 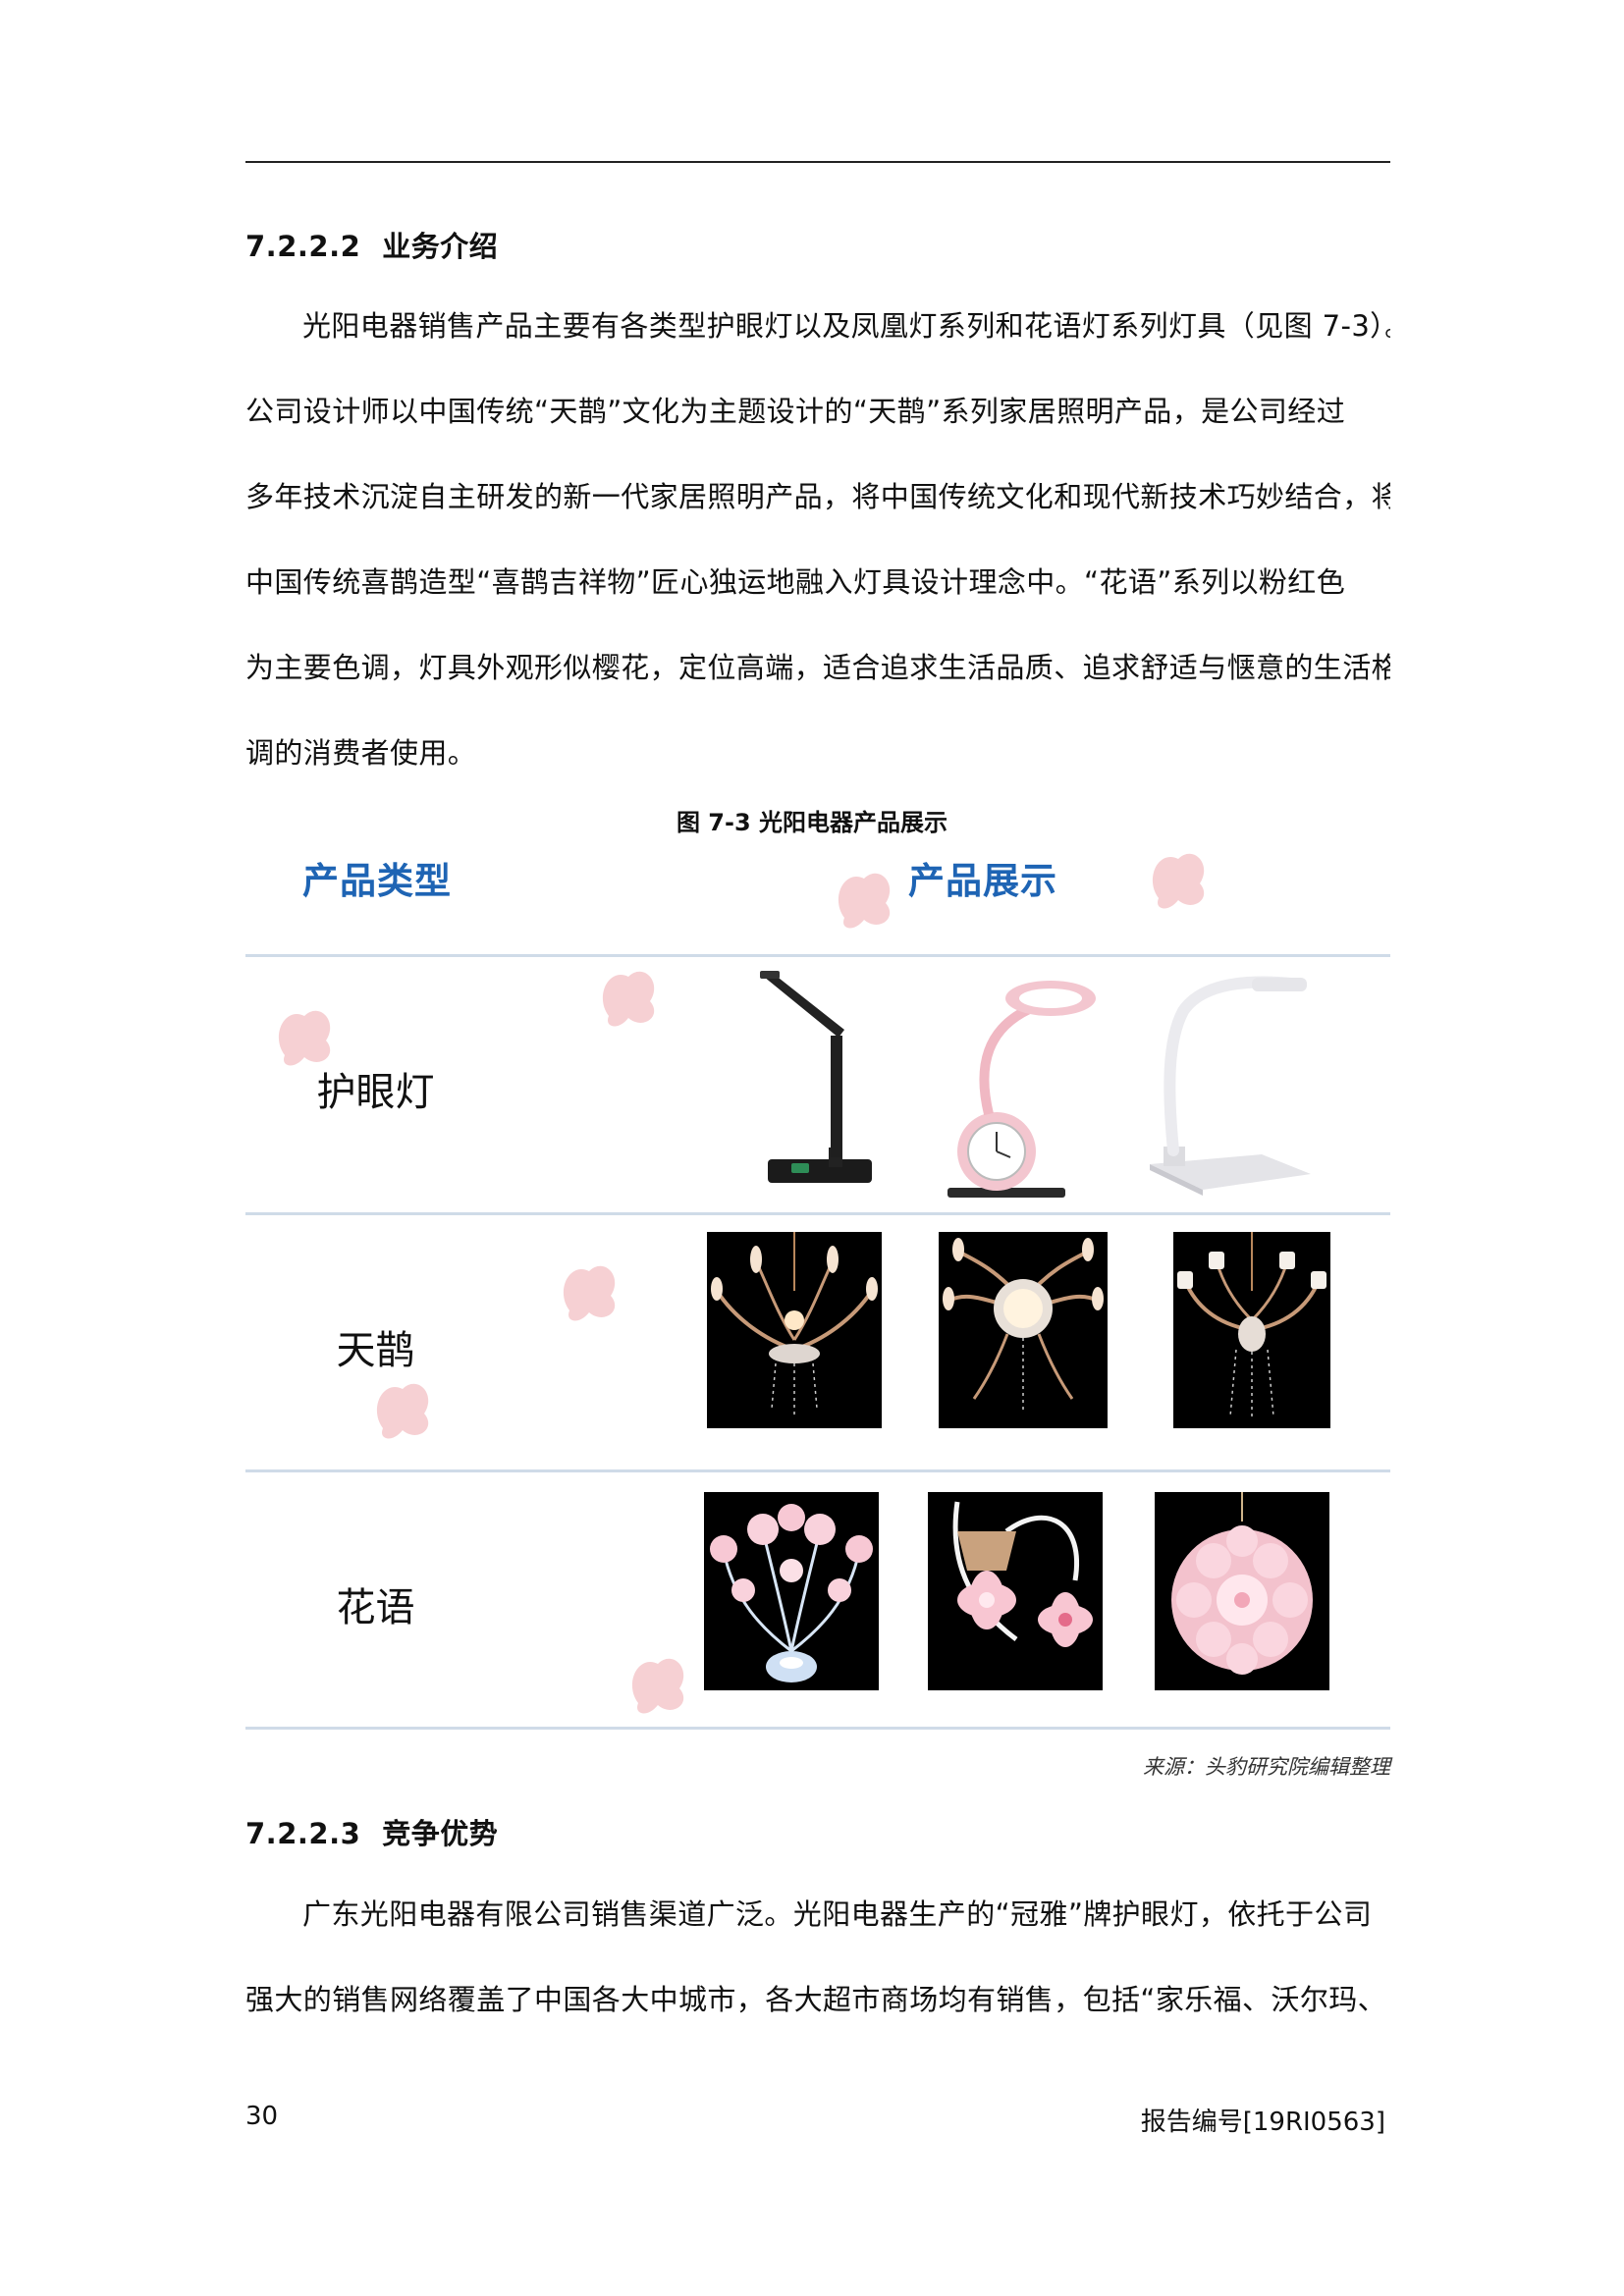 What do you see at coordinates (440, 1834) in the screenshot?
I see `section-title: 竞争优势` at bounding box center [440, 1834].